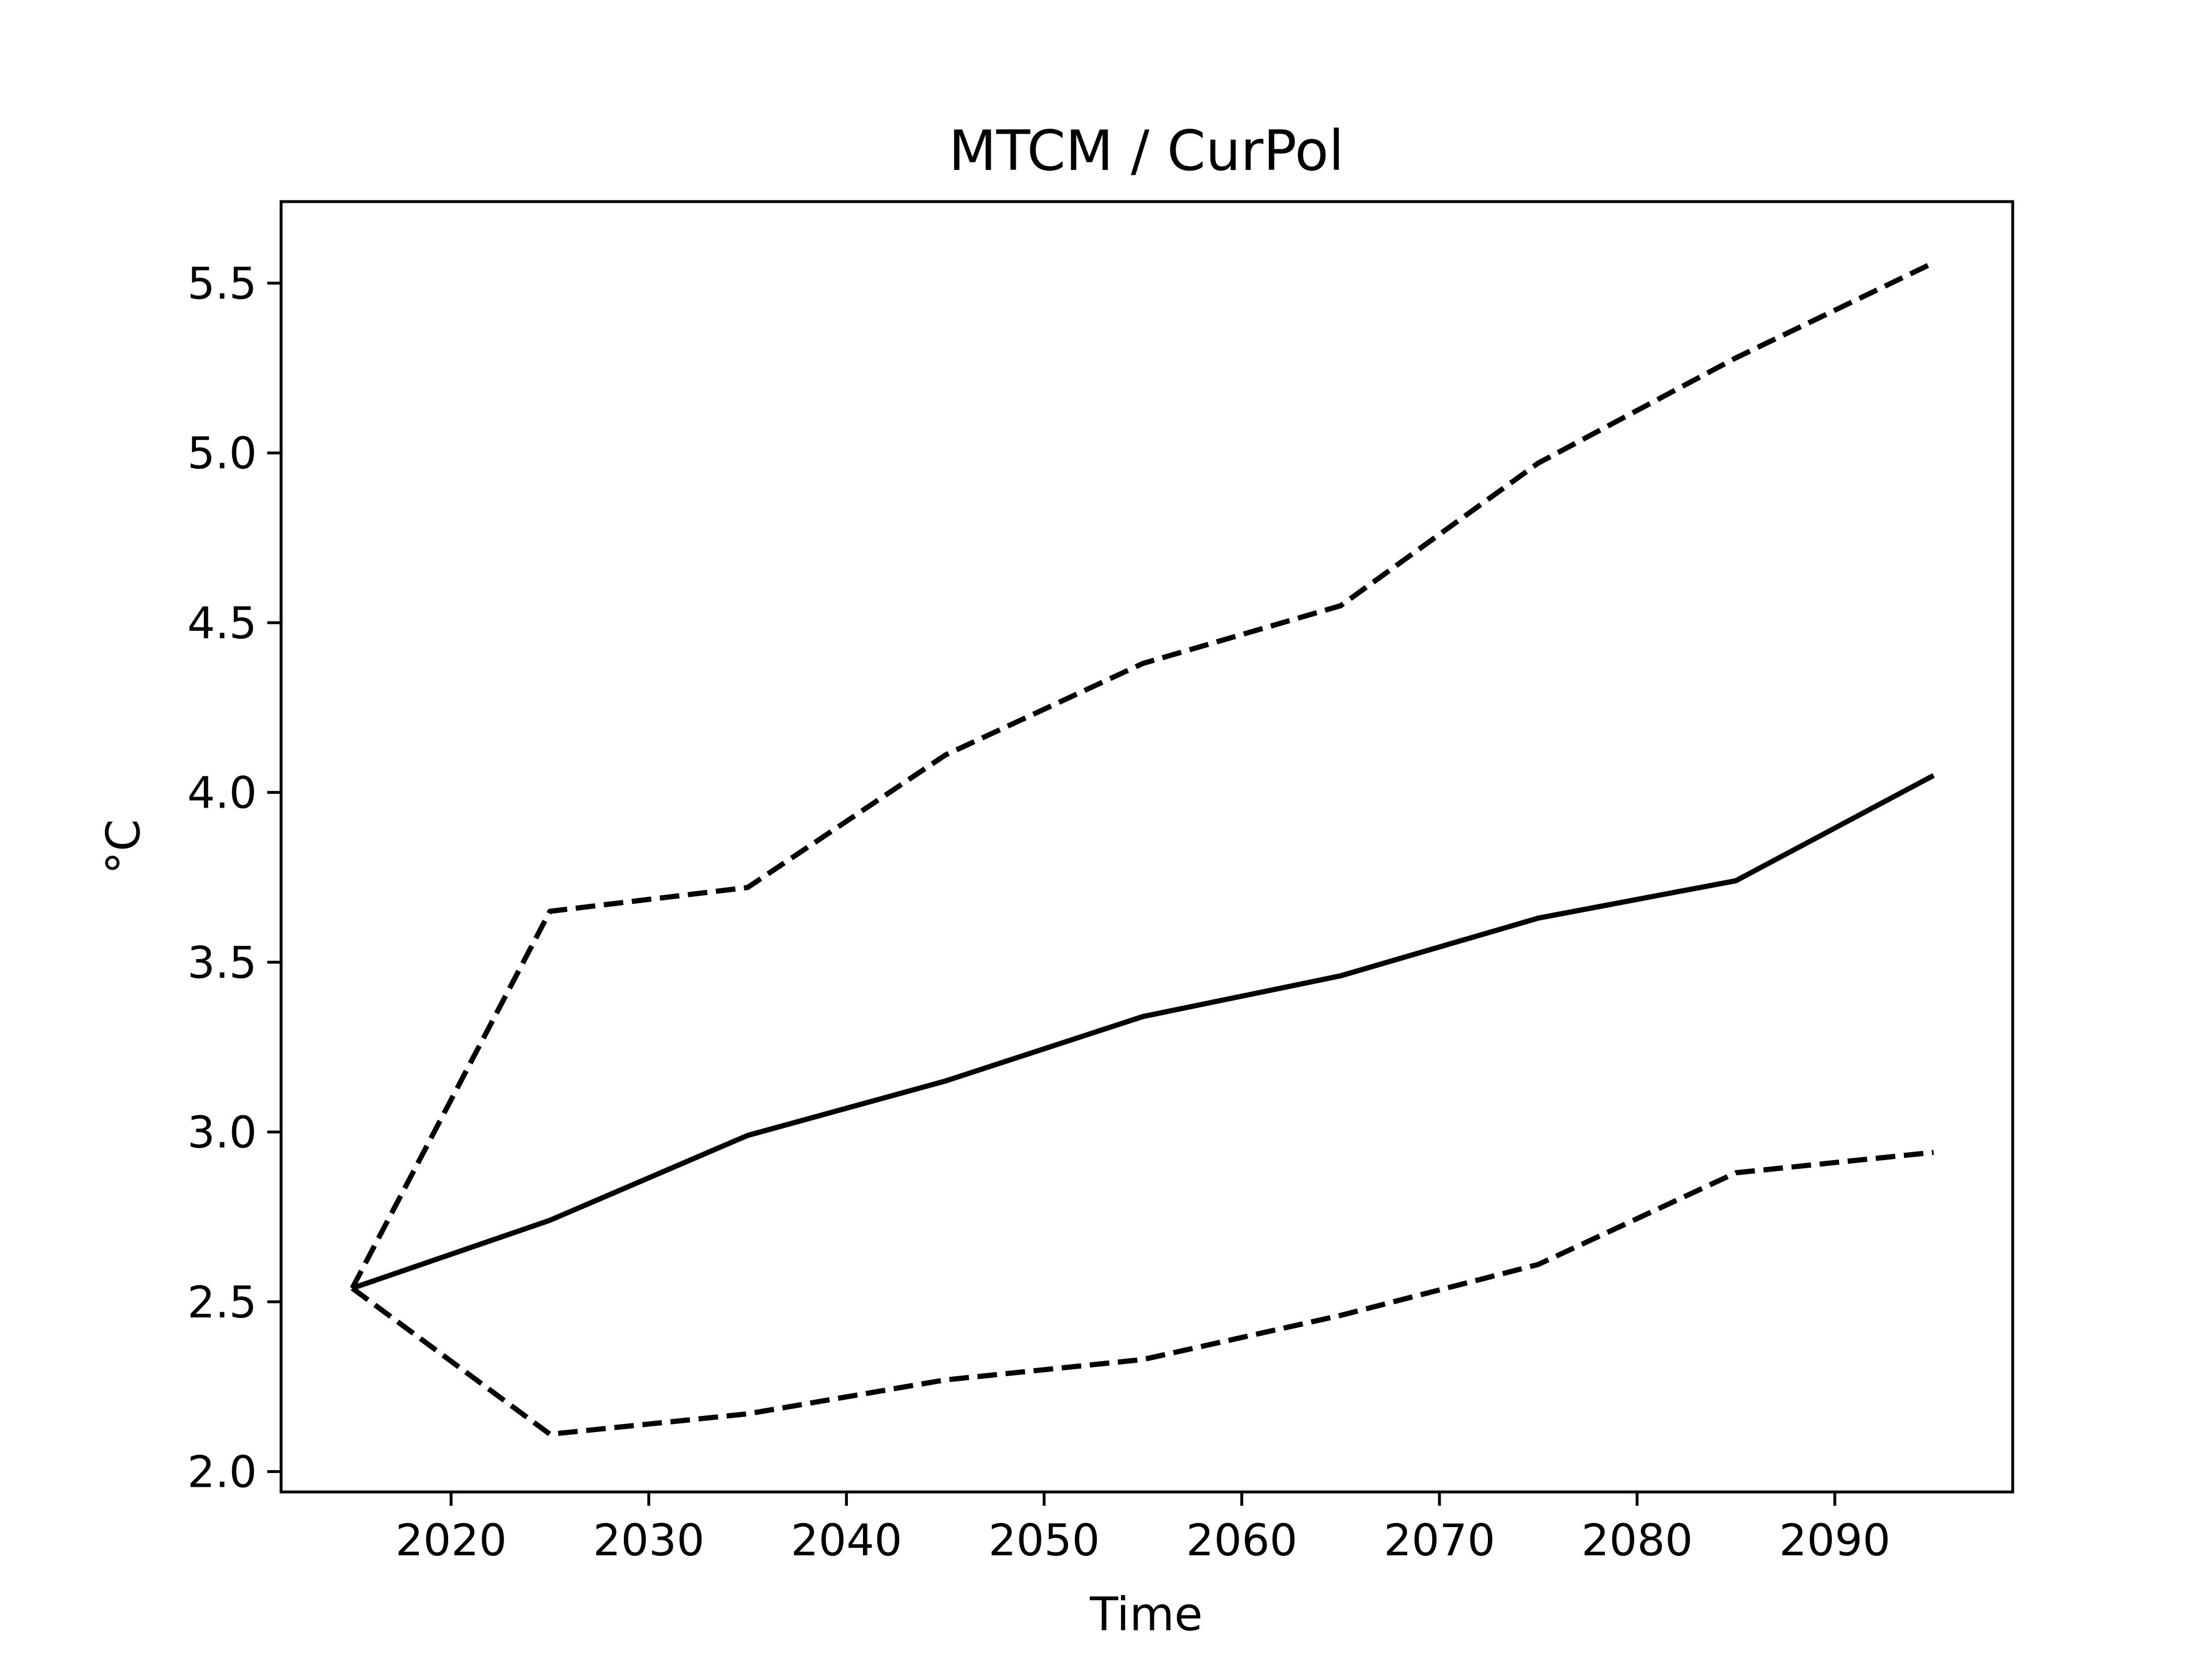 This screenshot has height=1659, width=2212. I want to click on y-tick-label: 2.5, so click(222, 1302).